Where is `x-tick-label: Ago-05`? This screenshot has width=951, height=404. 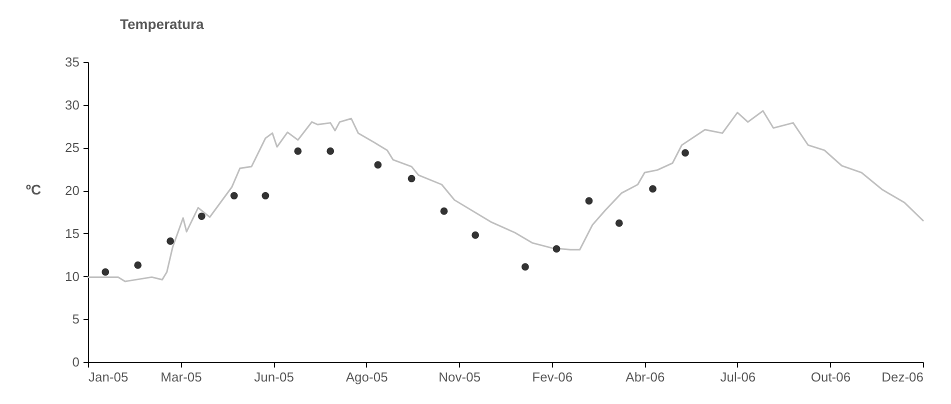
x-tick-label: Ago-05 is located at coordinates (367, 377).